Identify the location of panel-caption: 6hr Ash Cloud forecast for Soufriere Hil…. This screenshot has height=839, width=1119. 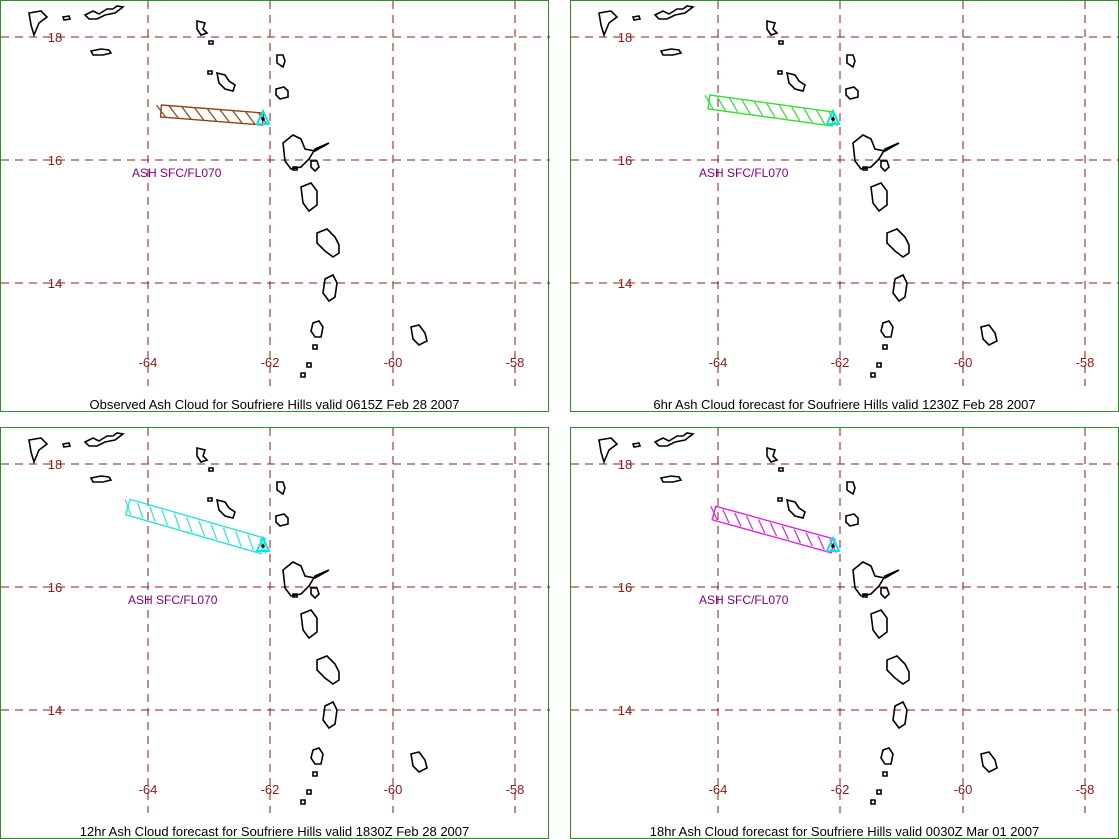
(844, 404).